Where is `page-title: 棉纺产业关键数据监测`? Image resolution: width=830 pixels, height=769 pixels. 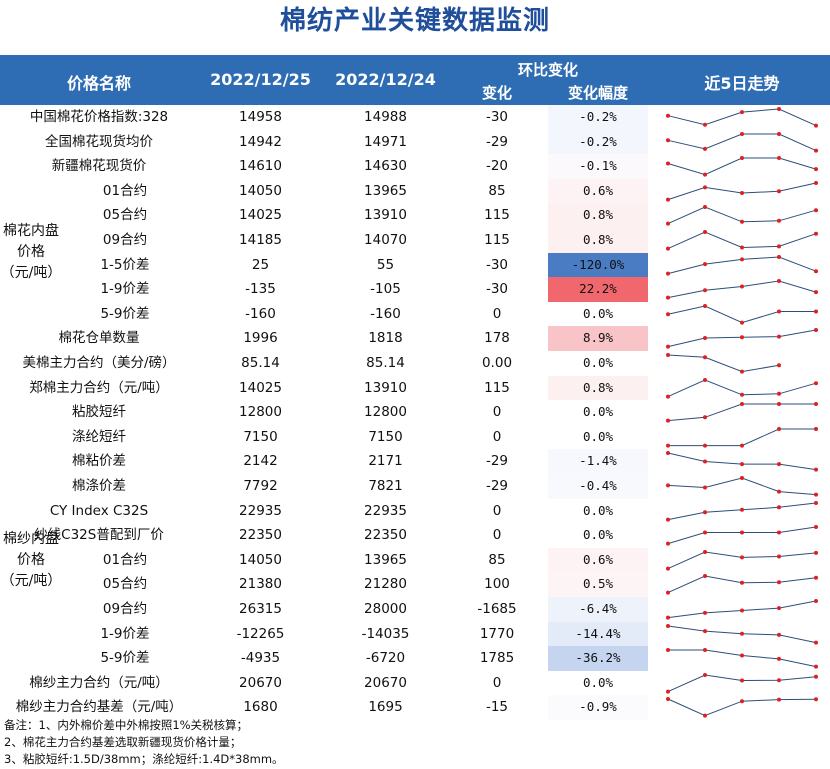 page-title: 棉纺产业关键数据监测 is located at coordinates (414, 21).